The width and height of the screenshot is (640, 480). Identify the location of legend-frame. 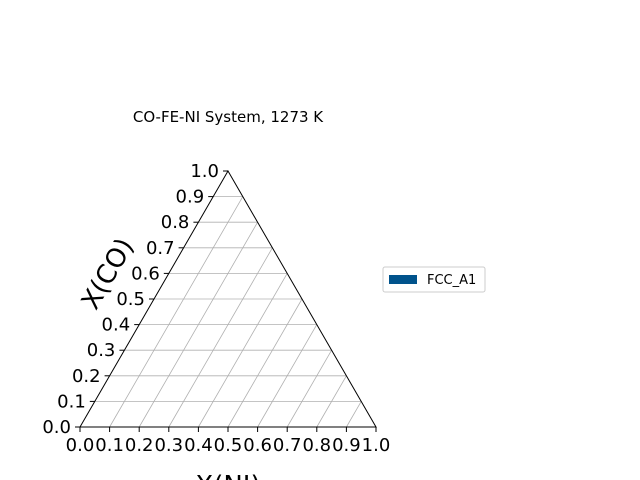
(434, 279).